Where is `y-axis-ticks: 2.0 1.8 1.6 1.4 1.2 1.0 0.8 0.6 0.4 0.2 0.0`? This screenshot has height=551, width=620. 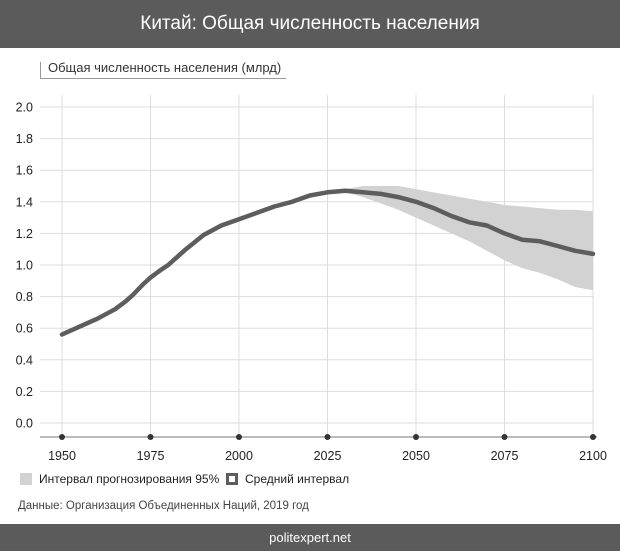 y-axis-ticks: 2.0 1.8 1.6 1.4 1.2 1.0 0.8 0.6 0.4 0.2 0.0 is located at coordinates (24, 266).